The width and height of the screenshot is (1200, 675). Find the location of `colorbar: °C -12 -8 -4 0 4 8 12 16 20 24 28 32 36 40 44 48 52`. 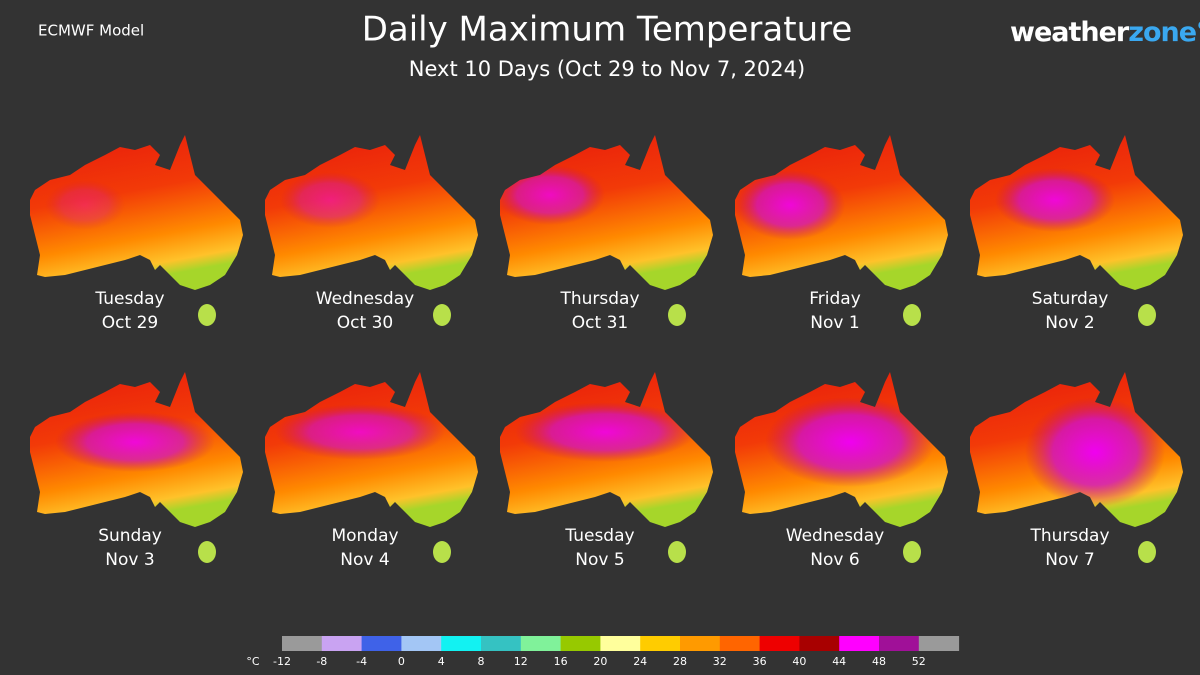

colorbar: °C -12 -8 -4 0 4 8 12 16 20 24 28 32 36 40 44 48 52 is located at coordinates (603, 652).